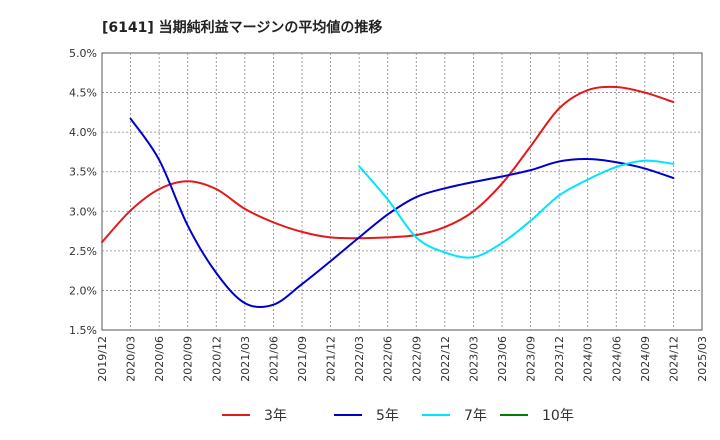 Image resolution: width=720 pixels, height=440 pixels. I want to click on x-tick-label: 2022/06, so click(388, 359).